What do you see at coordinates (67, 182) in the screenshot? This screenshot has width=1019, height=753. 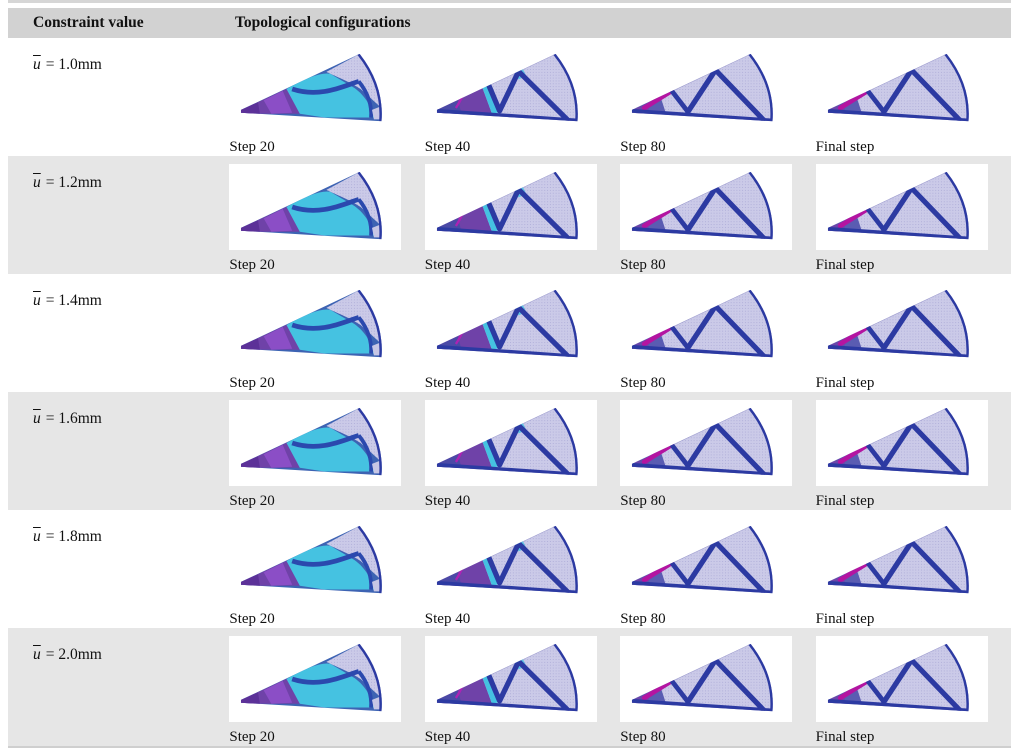 I see `constraint-label: u = 1.2mm` at bounding box center [67, 182].